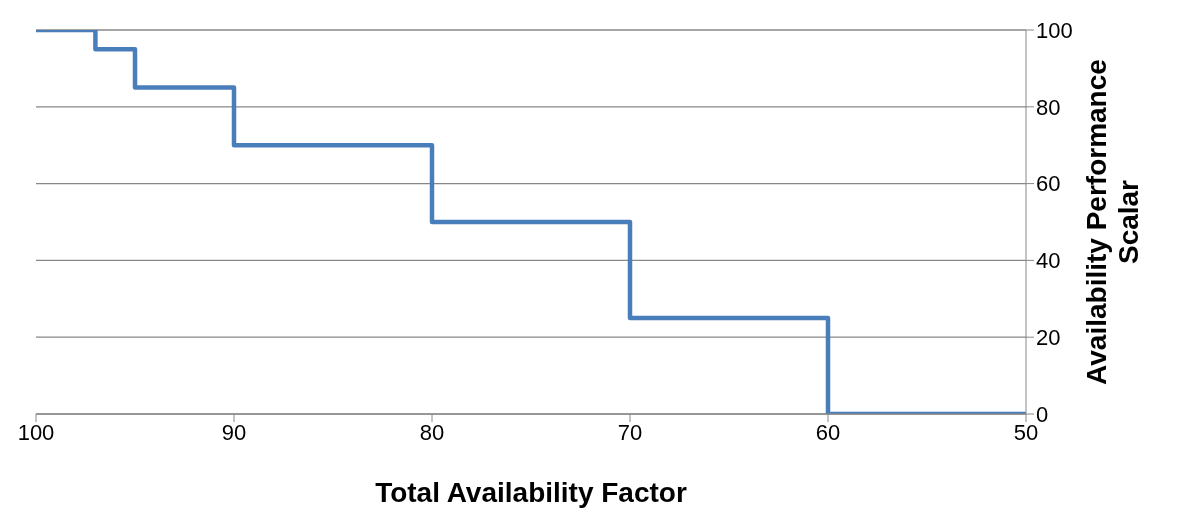 Image resolution: width=1181 pixels, height=524 pixels. What do you see at coordinates (1026, 432) in the screenshot?
I see `x-tick-label: 50` at bounding box center [1026, 432].